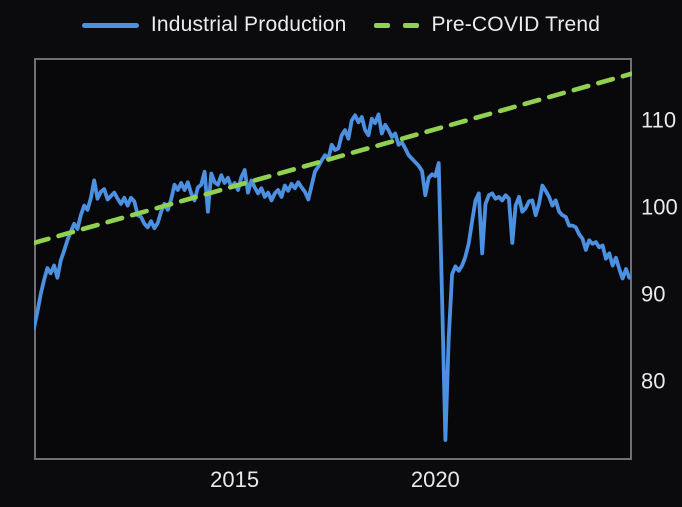 The width and height of the screenshot is (682, 507). Describe the element at coordinates (653, 294) in the screenshot. I see `y-axis-tick-90: 90` at that location.